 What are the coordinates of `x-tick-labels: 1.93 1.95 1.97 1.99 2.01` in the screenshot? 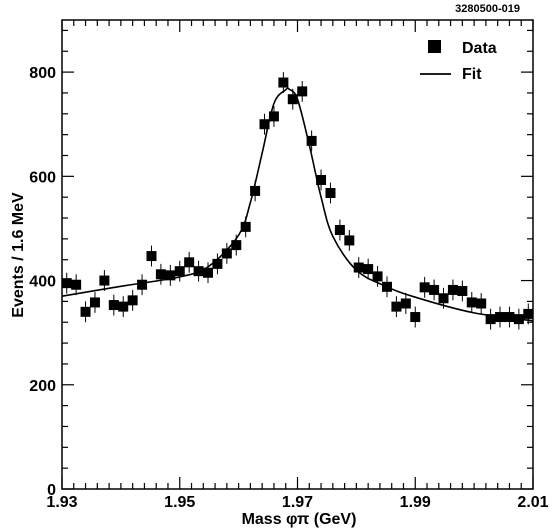 It's located at (297, 502).